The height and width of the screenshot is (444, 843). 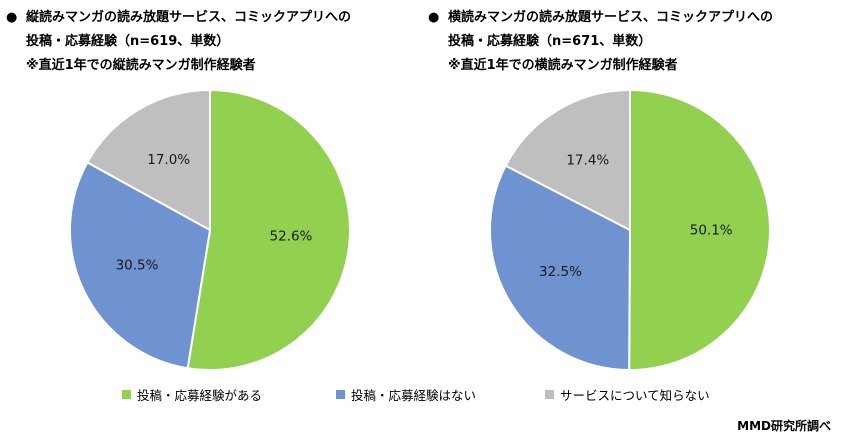 What do you see at coordinates (290, 236) in the screenshot?
I see `slice-value-label: 52.6%` at bounding box center [290, 236].